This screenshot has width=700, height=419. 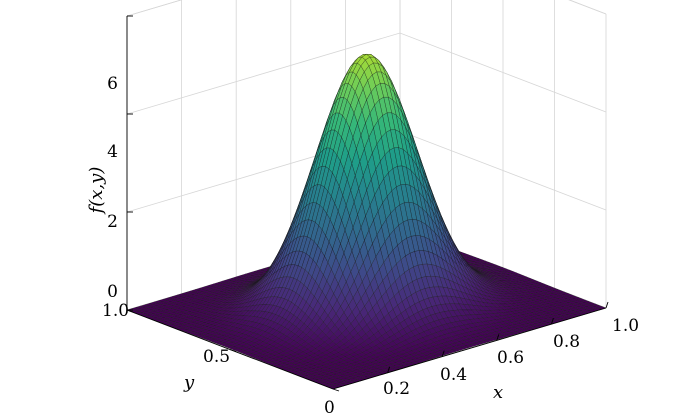 I want to click on z-tick-label: 6, so click(x=112, y=84).